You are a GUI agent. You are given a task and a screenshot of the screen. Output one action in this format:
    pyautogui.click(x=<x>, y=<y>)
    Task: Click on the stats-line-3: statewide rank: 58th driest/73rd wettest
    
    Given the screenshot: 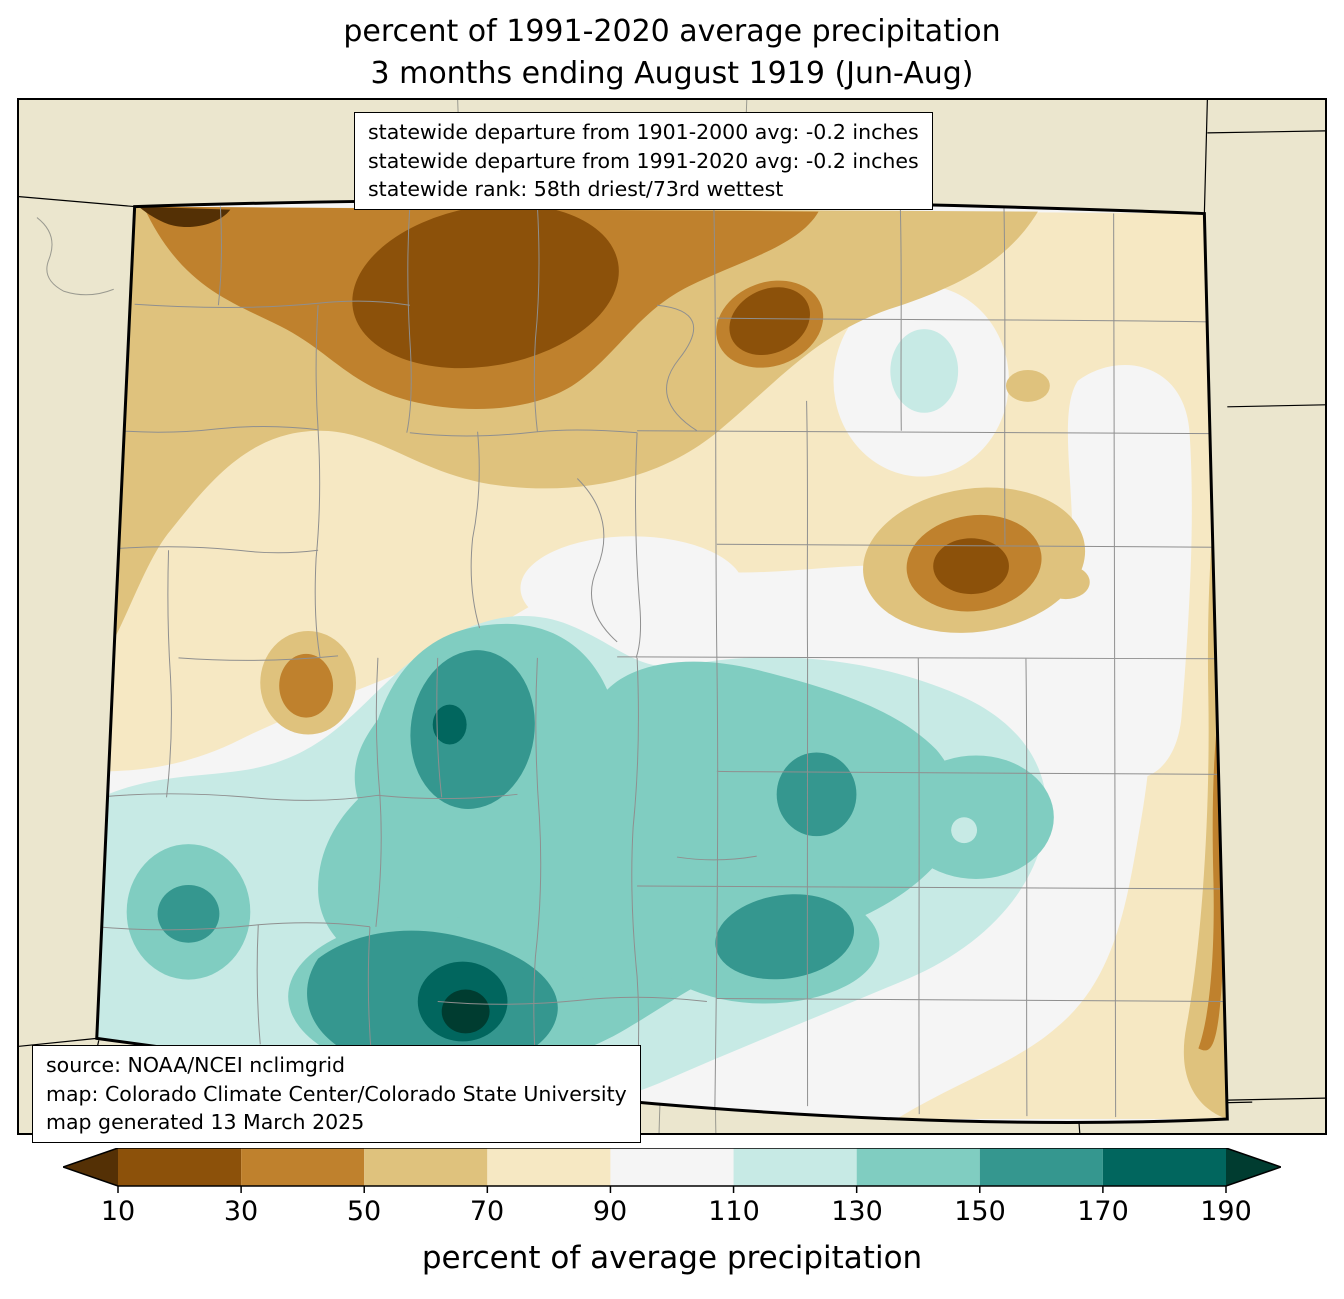 What is the action you would take?
    pyautogui.click(x=576, y=189)
    